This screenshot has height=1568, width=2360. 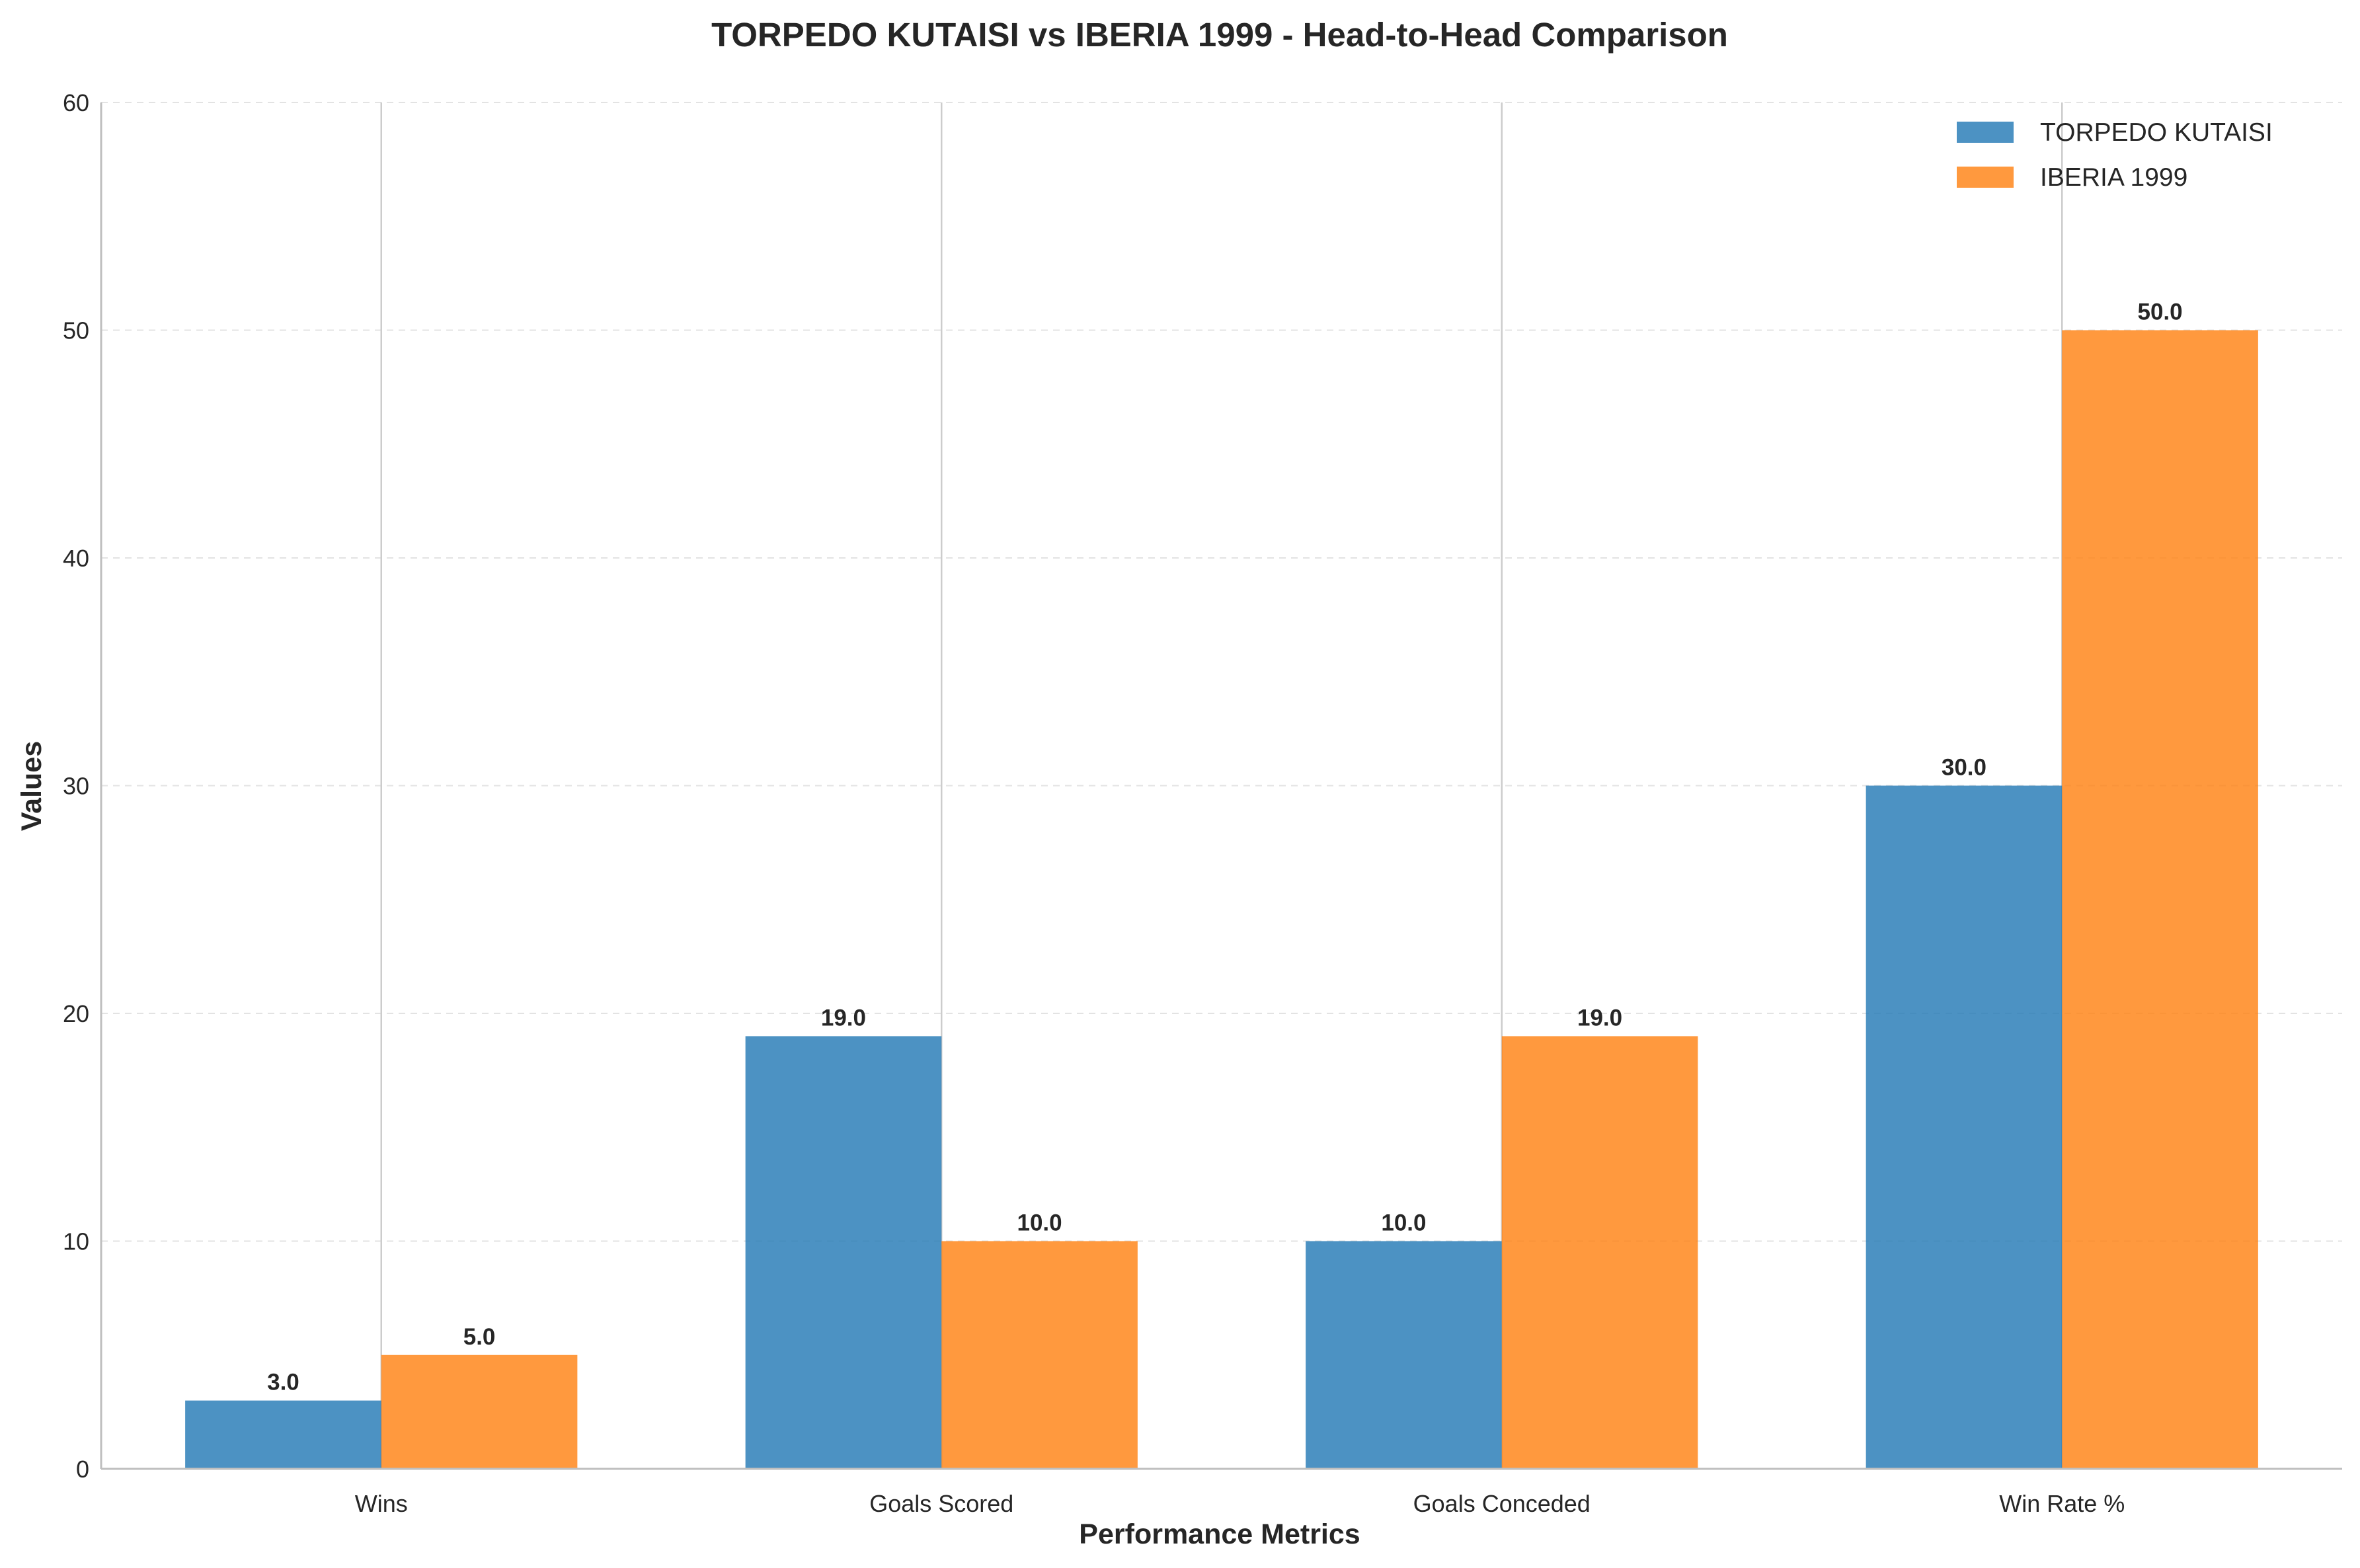 What do you see at coordinates (76, 558) in the screenshot?
I see `y-tick-label: 40` at bounding box center [76, 558].